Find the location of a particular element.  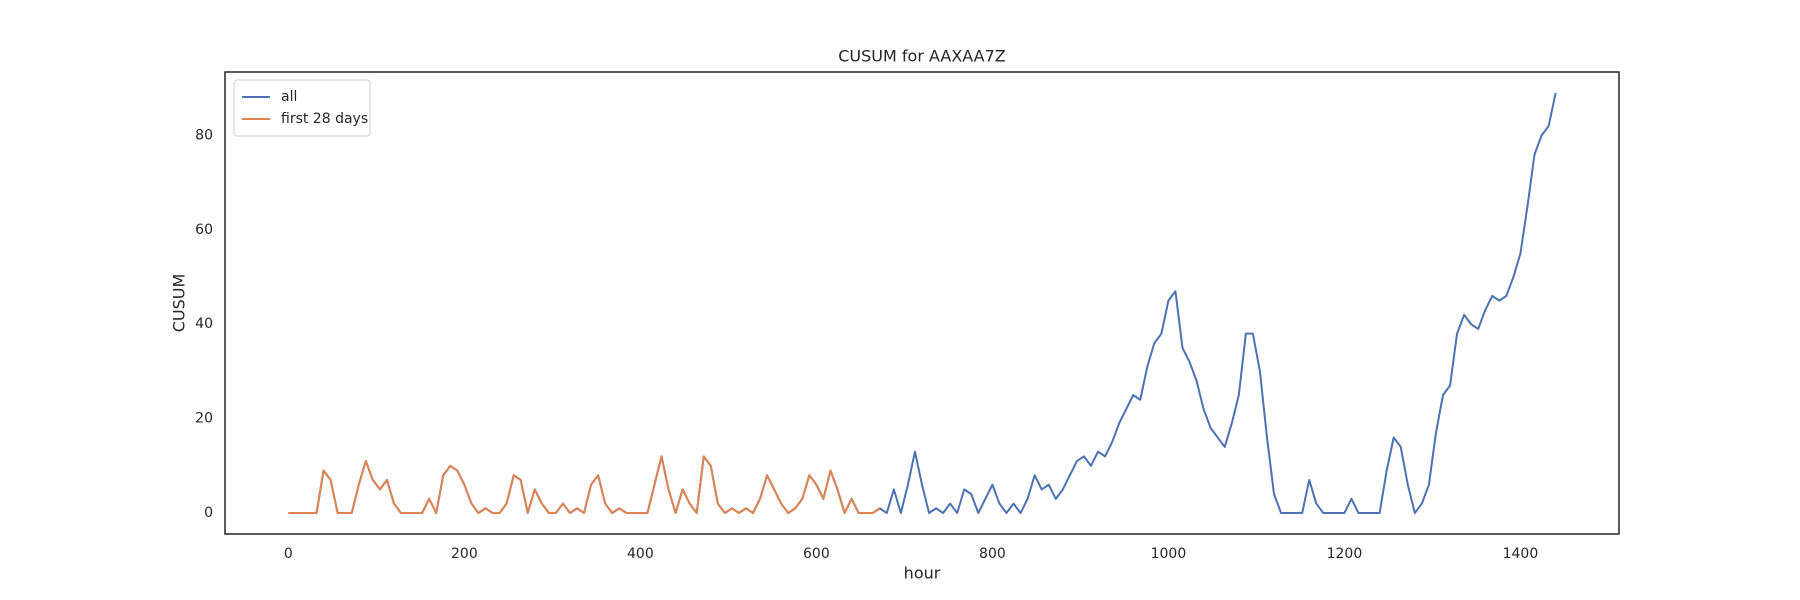

x-axis-label: hour is located at coordinates (922, 573).